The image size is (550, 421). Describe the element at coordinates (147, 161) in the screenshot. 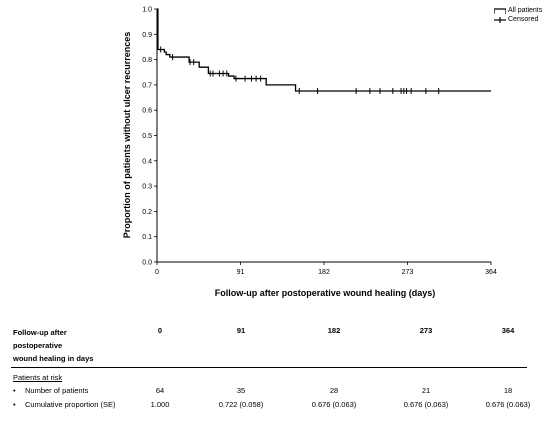

I see `y-tick-label: 0.4` at that location.